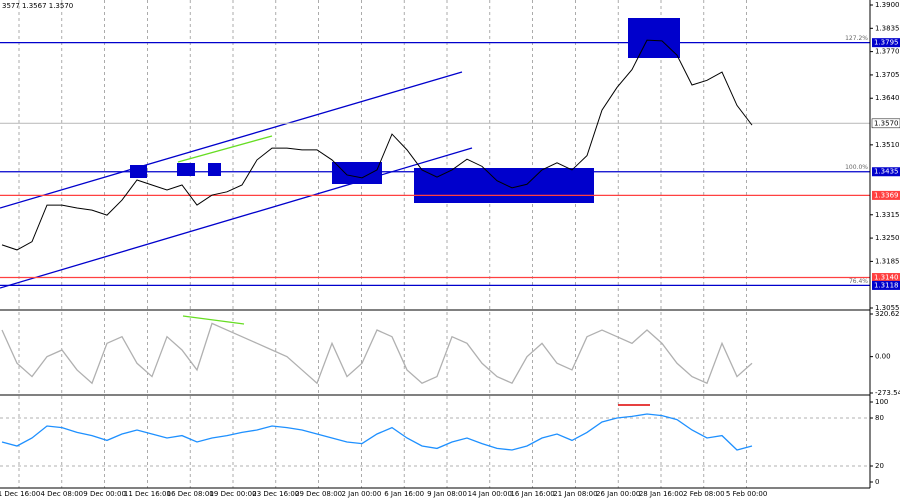  I want to click on level-label: 1.3118, so click(886, 285).